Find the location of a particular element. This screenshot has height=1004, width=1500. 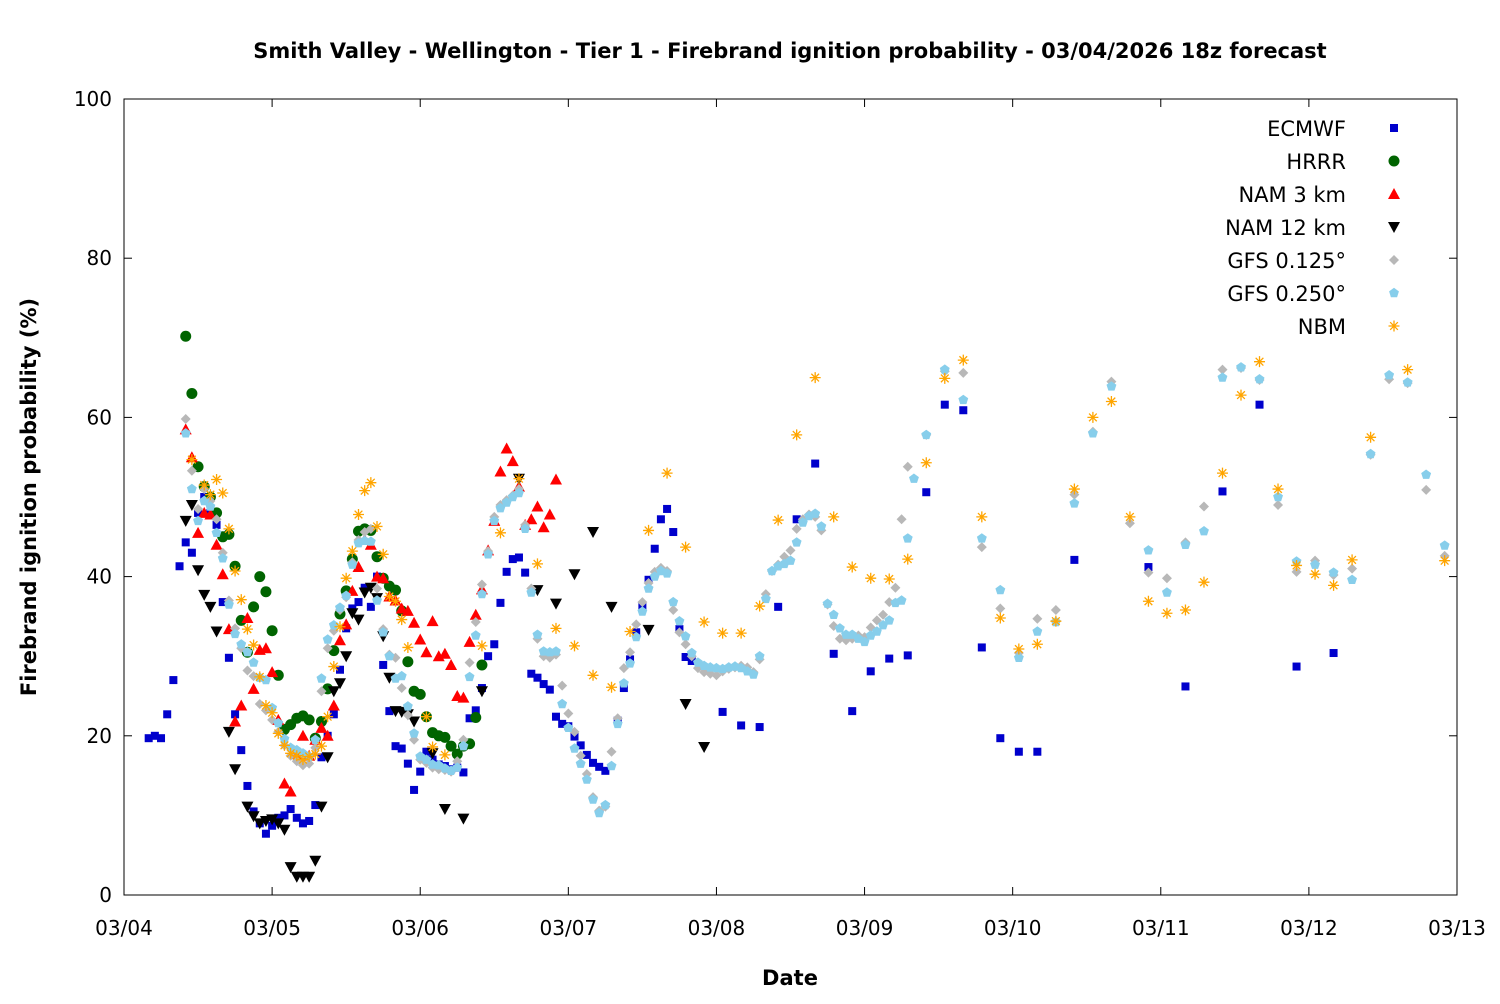

y-tick-label: 0 is located at coordinates (105, 895).